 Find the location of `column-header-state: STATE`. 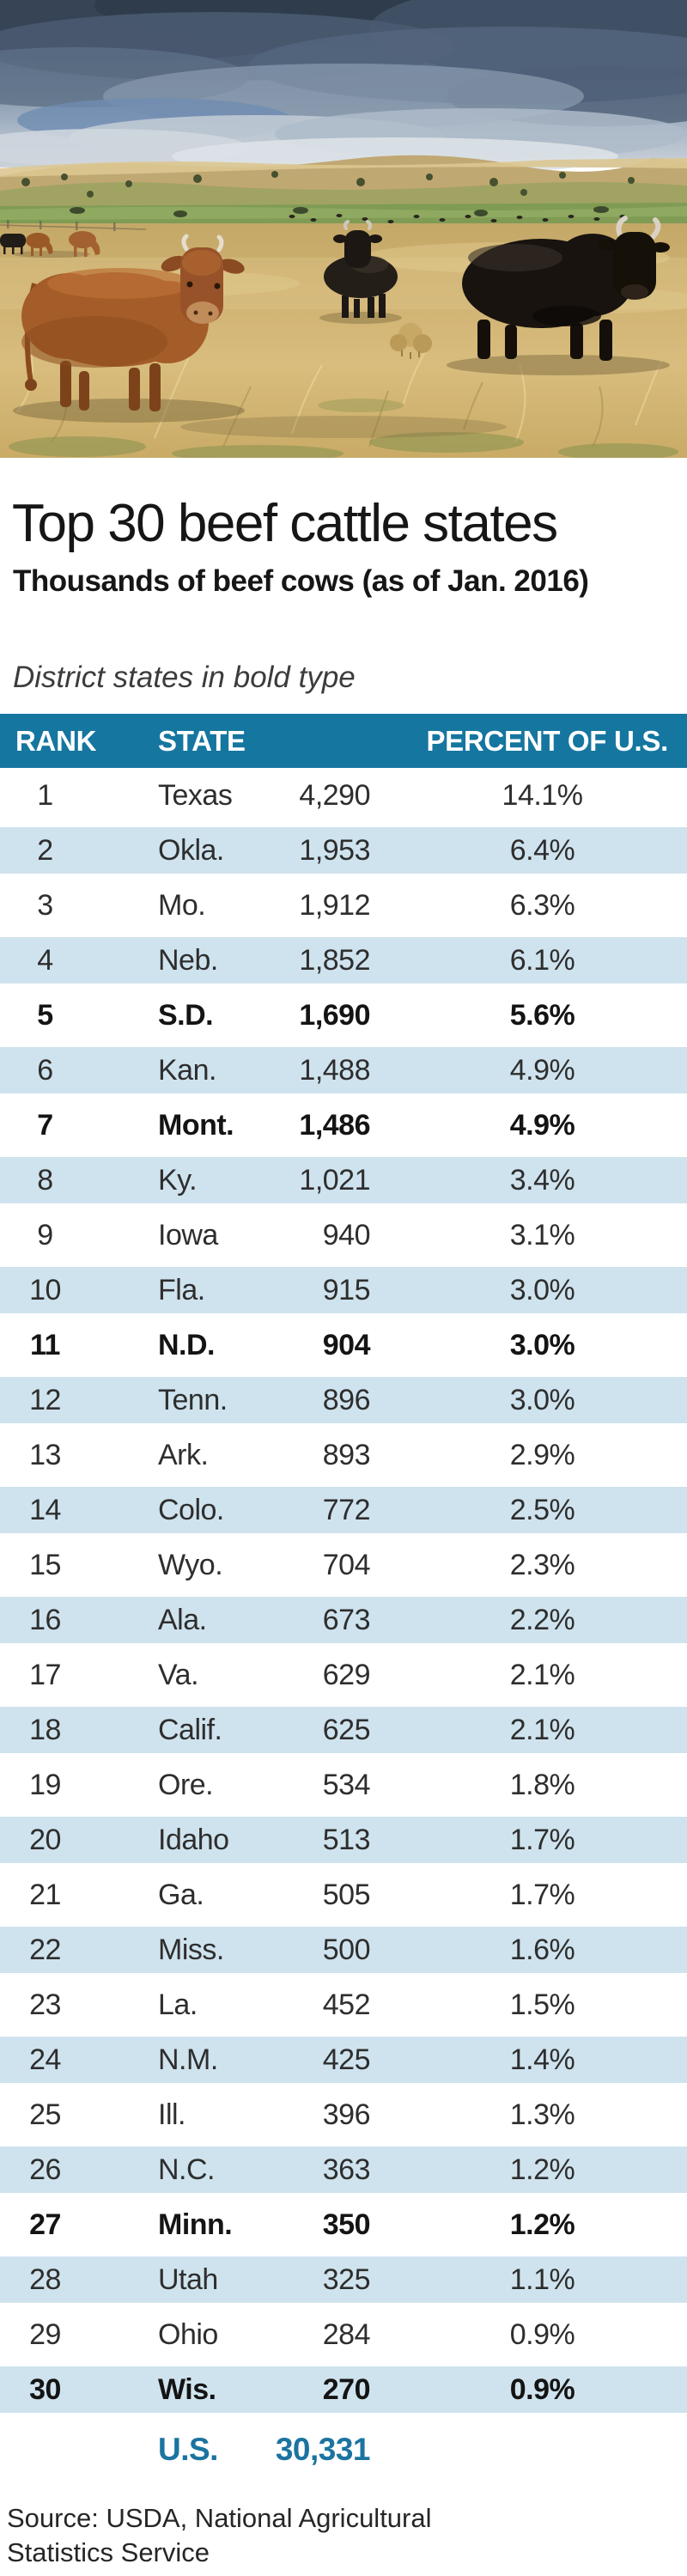

column-header-state: STATE is located at coordinates (202, 740).